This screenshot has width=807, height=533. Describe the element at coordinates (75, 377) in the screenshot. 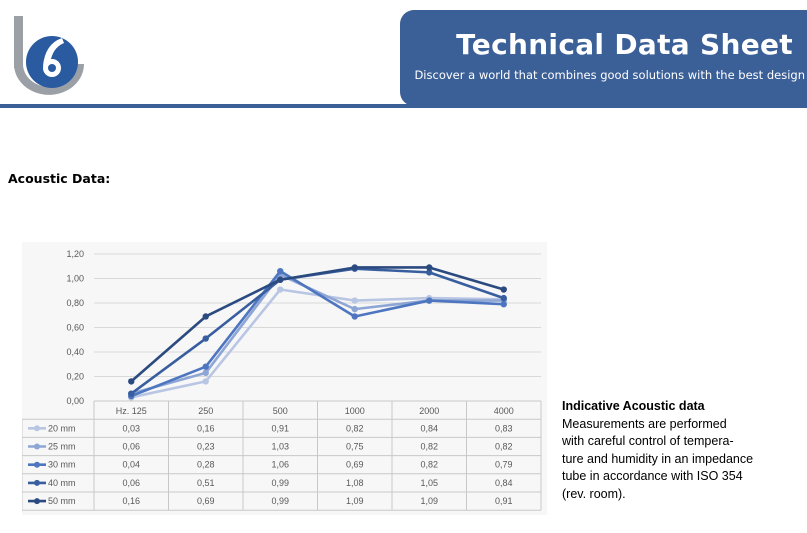

I see `y-tick-label: 0,20` at that location.